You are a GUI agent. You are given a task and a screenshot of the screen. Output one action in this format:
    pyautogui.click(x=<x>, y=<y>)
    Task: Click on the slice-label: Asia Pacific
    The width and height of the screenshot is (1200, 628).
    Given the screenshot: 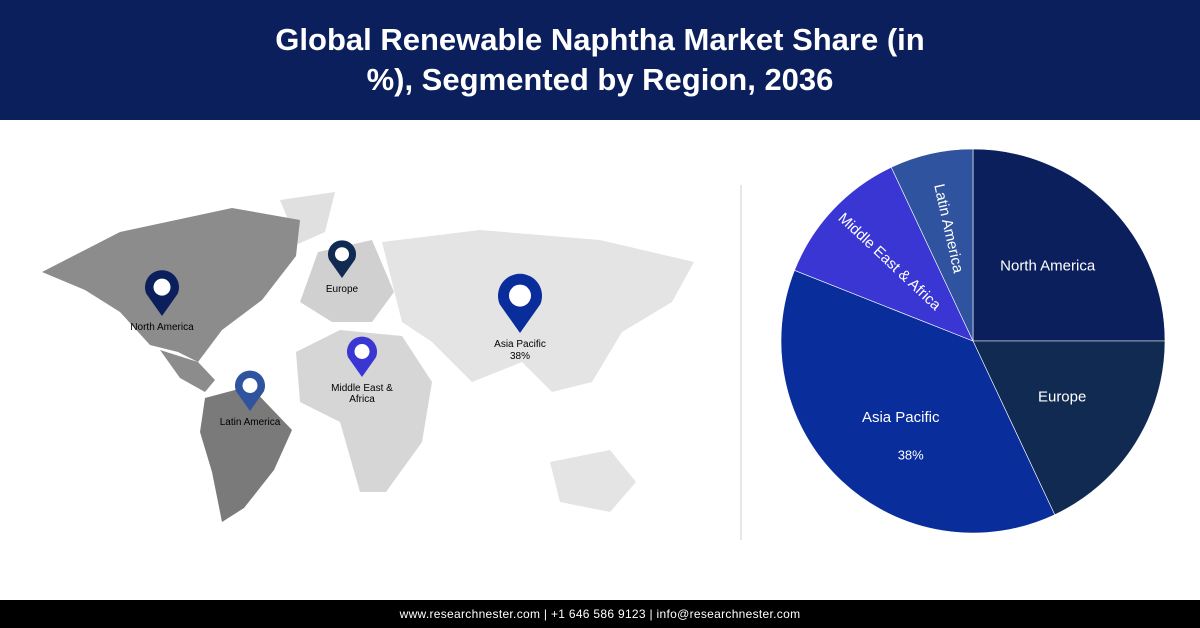 What is the action you would take?
    pyautogui.click(x=901, y=417)
    